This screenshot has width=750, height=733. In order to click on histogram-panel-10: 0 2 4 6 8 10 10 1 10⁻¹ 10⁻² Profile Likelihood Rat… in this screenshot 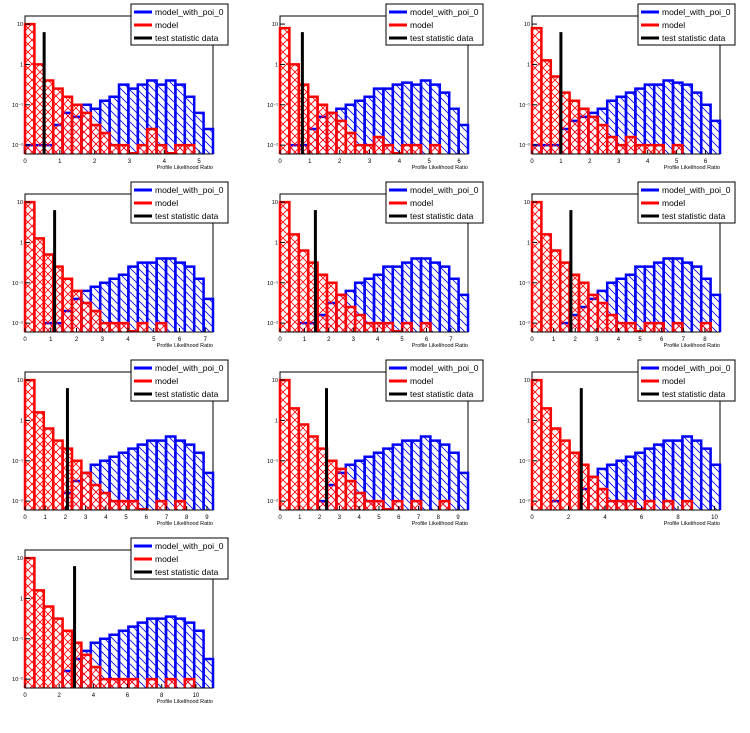, I will do `click(125, 623)`.